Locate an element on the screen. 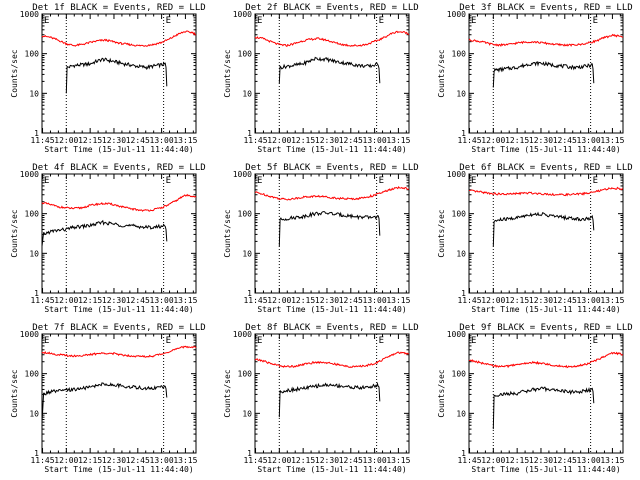 This screenshot has width=640, height=480. panel-title: Det 2f BLACK = Events, RED = LLD is located at coordinates (331, 8).